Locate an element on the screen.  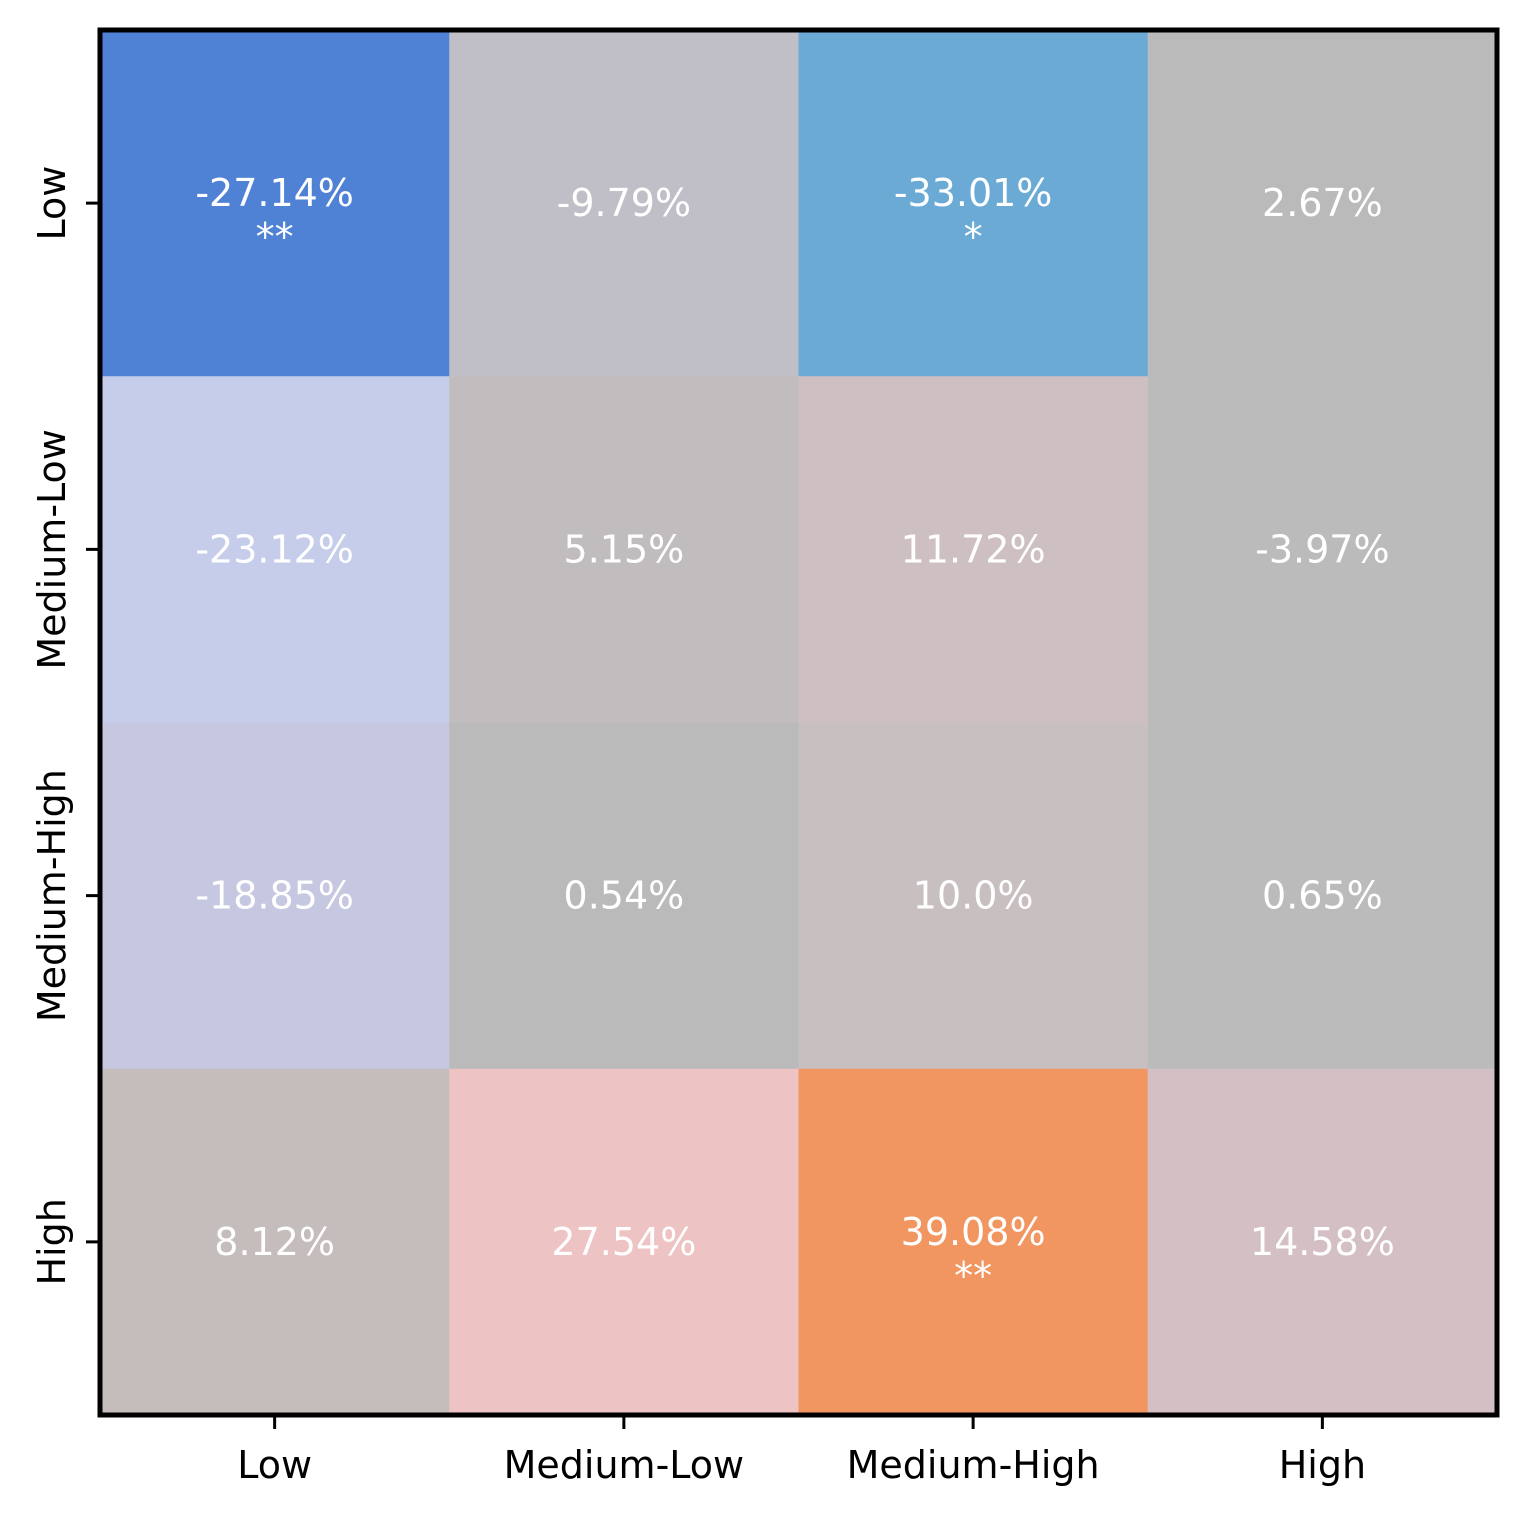
cell-value-label: 11.72% is located at coordinates (973, 549).